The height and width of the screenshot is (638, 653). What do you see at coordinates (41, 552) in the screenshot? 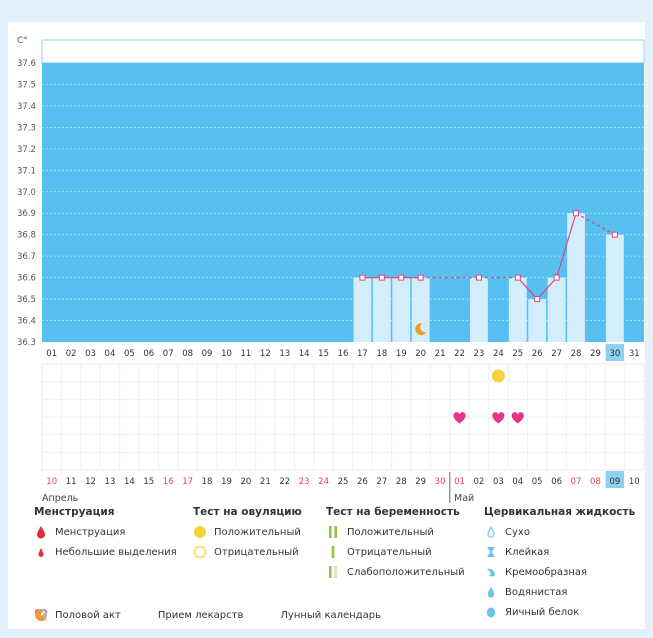
I see `small-drop-icon` at bounding box center [41, 552].